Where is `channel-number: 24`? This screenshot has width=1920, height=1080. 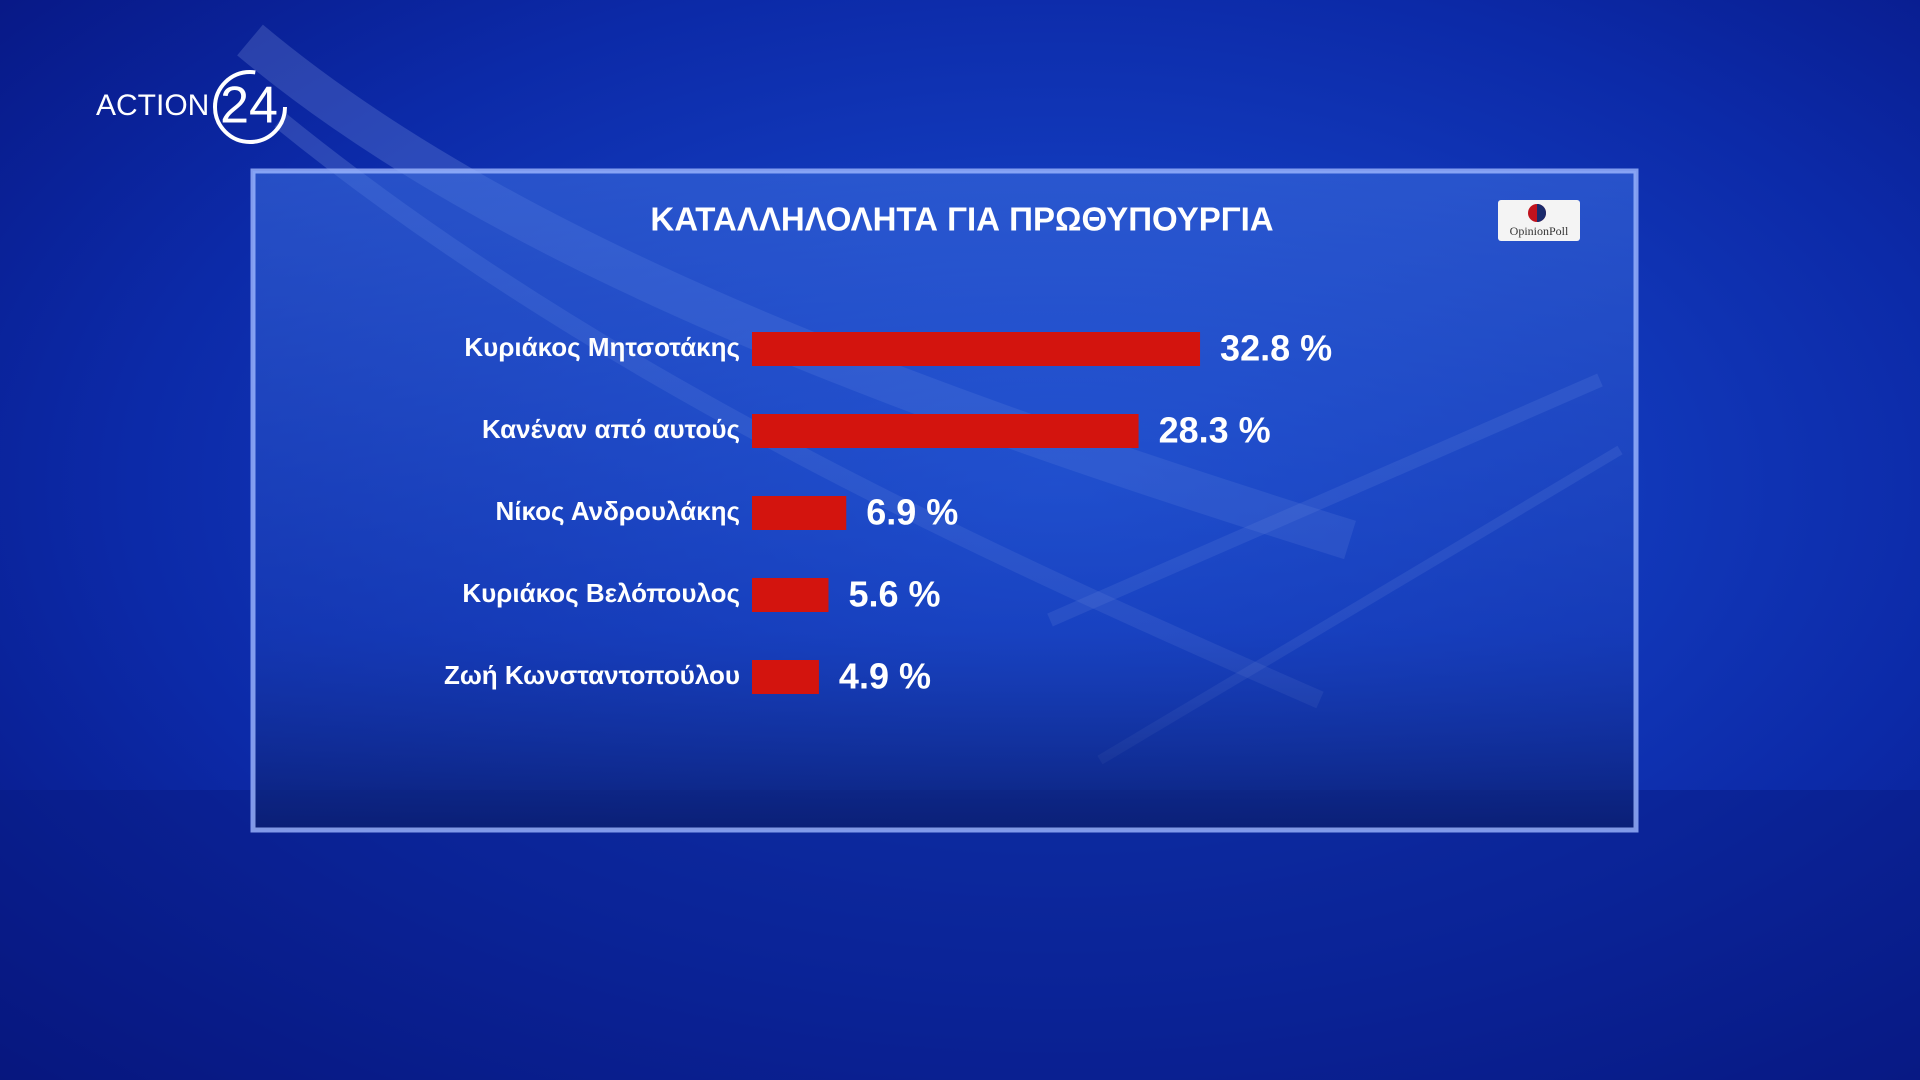 channel-number: 24 is located at coordinates (249, 106).